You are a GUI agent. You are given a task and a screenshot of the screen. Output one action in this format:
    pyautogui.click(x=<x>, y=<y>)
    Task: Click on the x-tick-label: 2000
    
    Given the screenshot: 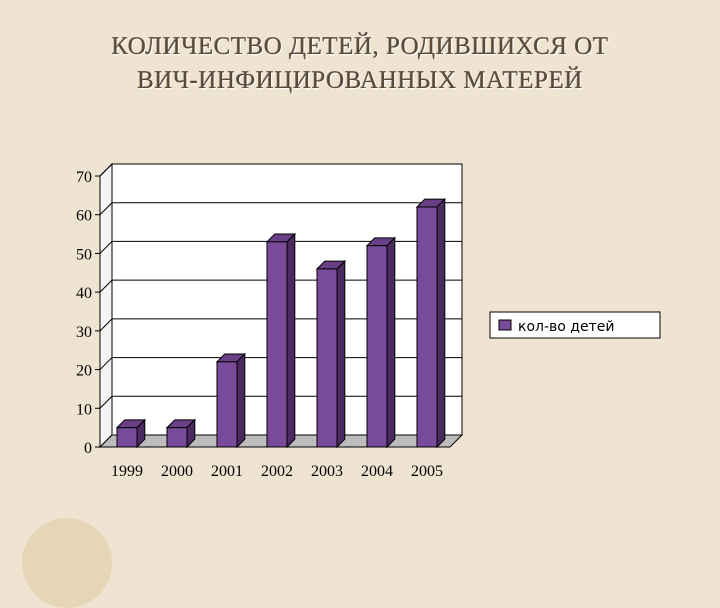 What is the action you would take?
    pyautogui.click(x=177, y=471)
    